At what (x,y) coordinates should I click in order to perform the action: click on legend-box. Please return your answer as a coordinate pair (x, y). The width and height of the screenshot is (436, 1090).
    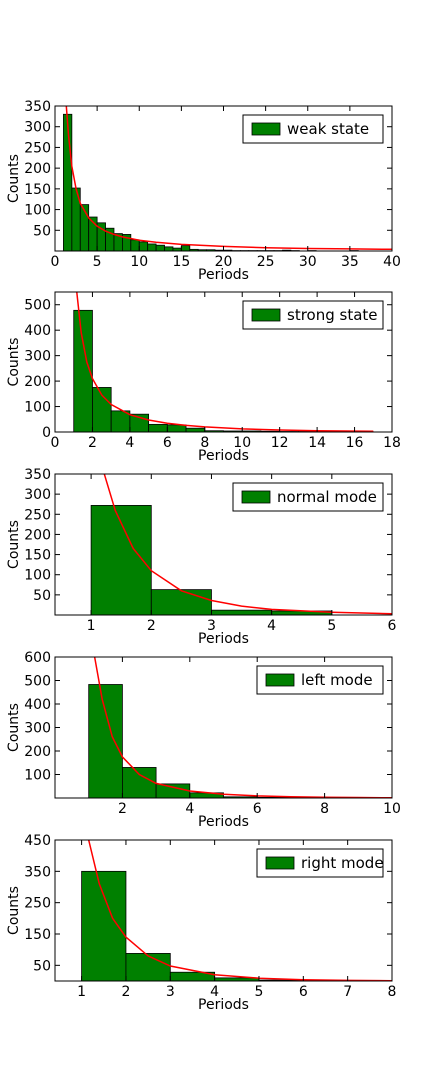
    Looking at the image, I should click on (308, 497).